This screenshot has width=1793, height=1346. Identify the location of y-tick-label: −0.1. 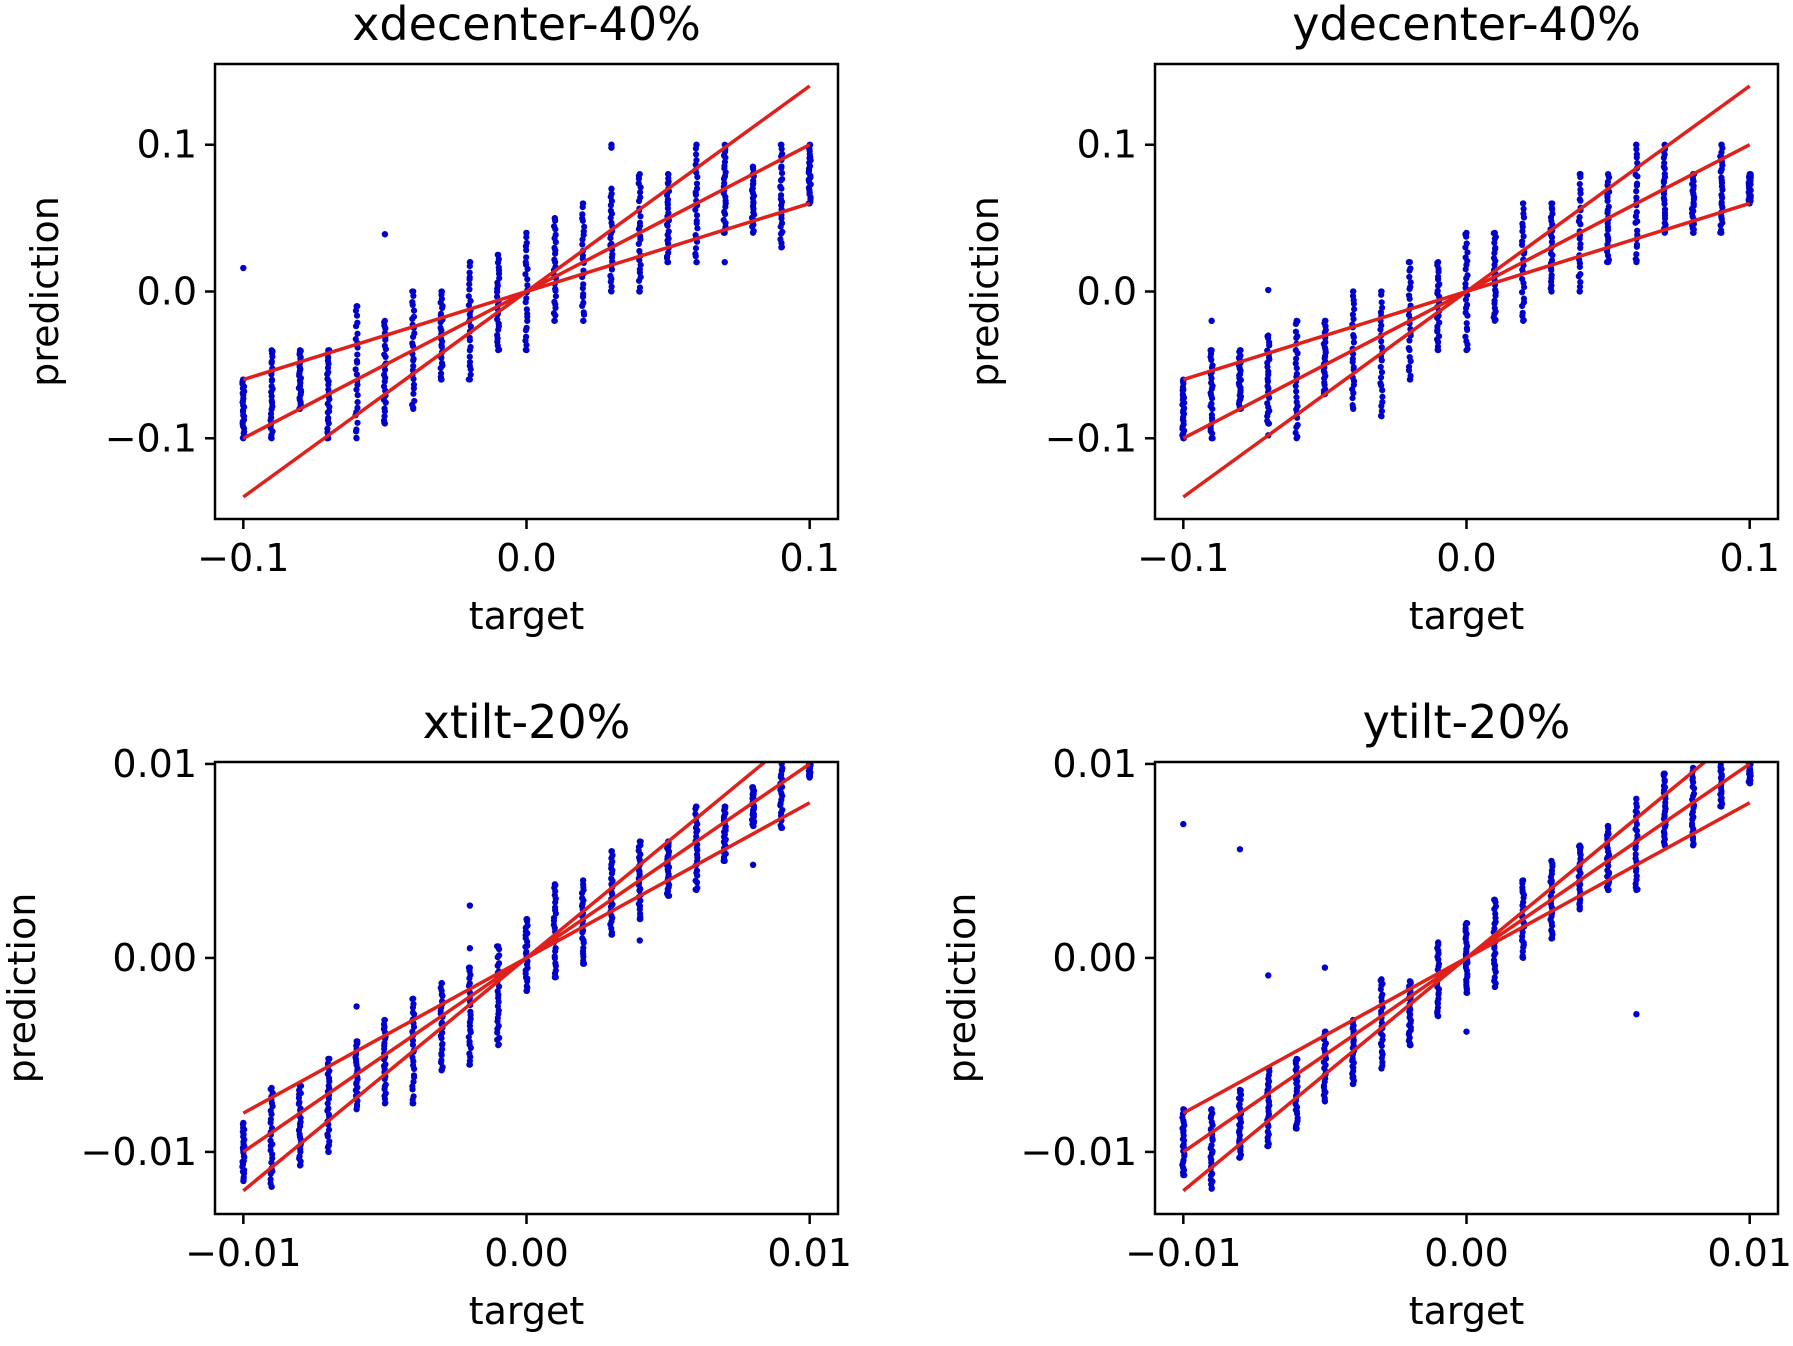
(1091, 438).